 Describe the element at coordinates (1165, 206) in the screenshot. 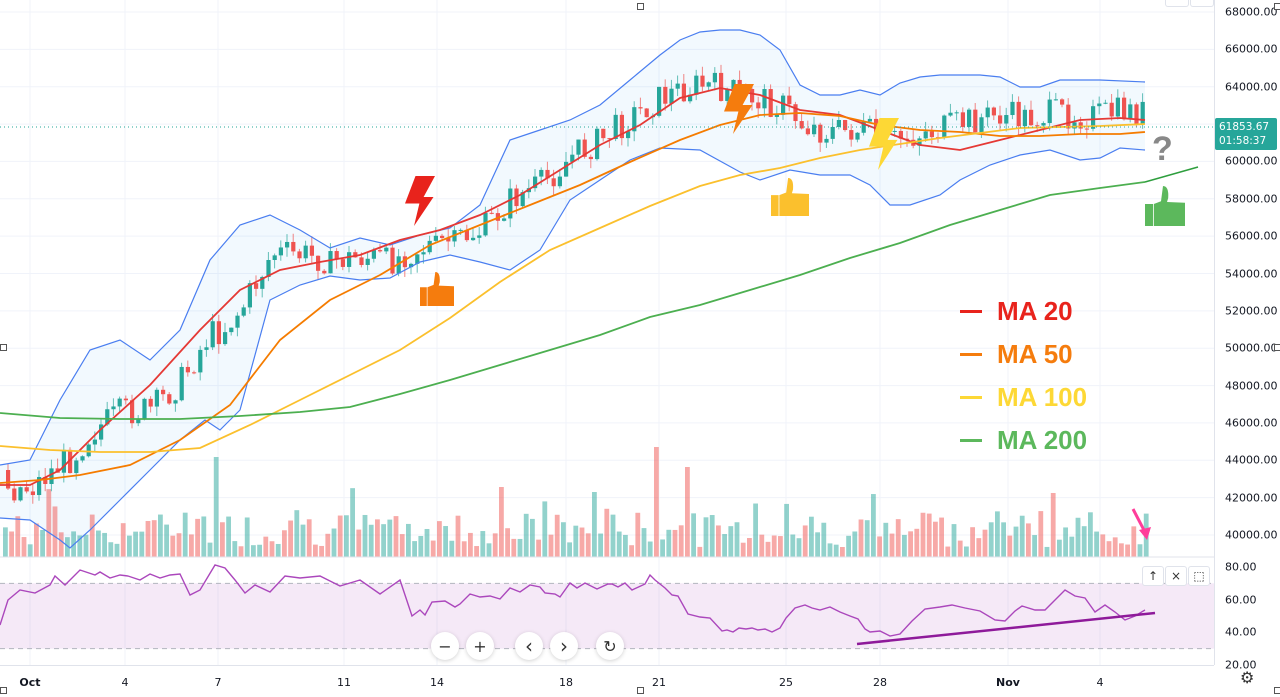

I see `thumbs-up-icon` at that location.